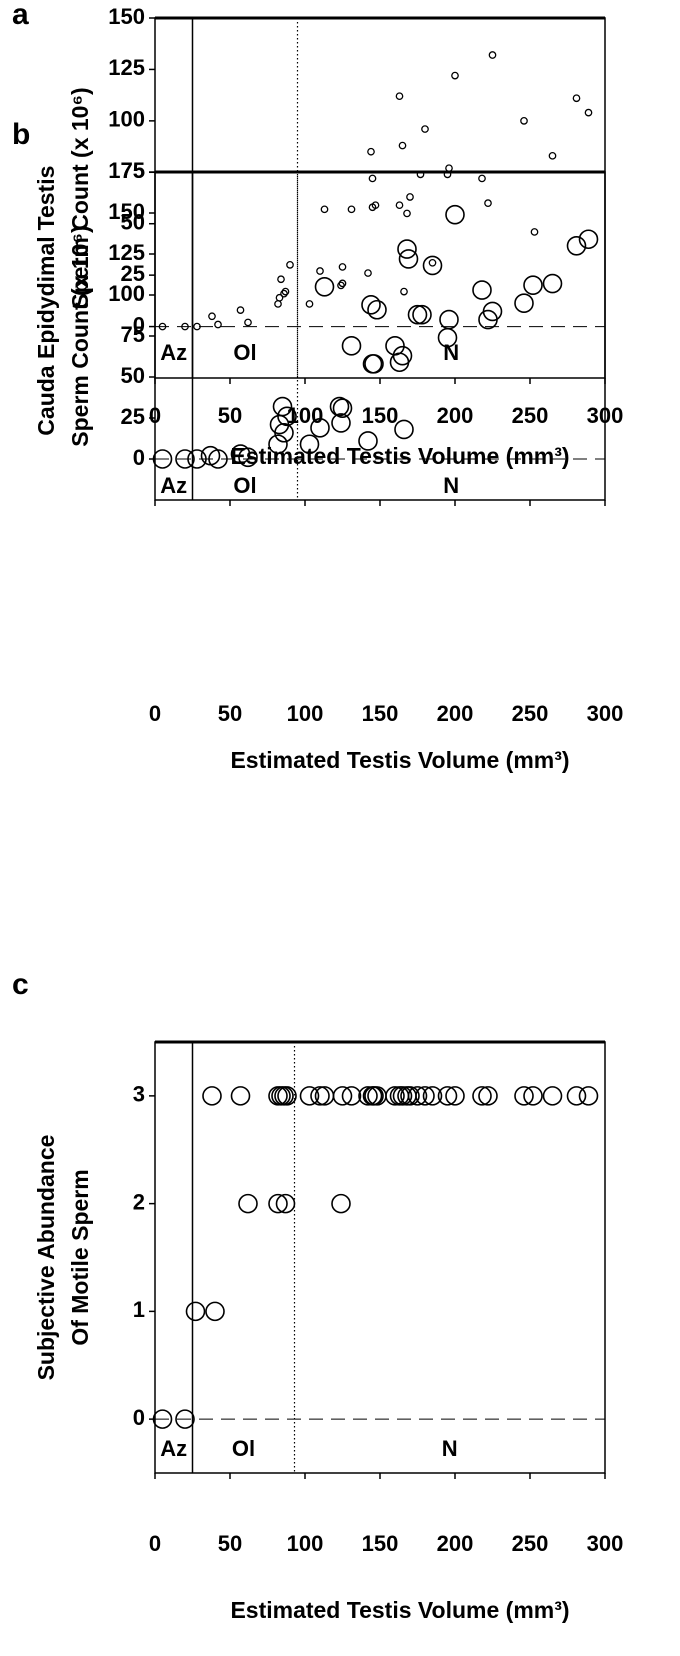  I want to click on y-tick-label: 175, so click(126, 170).